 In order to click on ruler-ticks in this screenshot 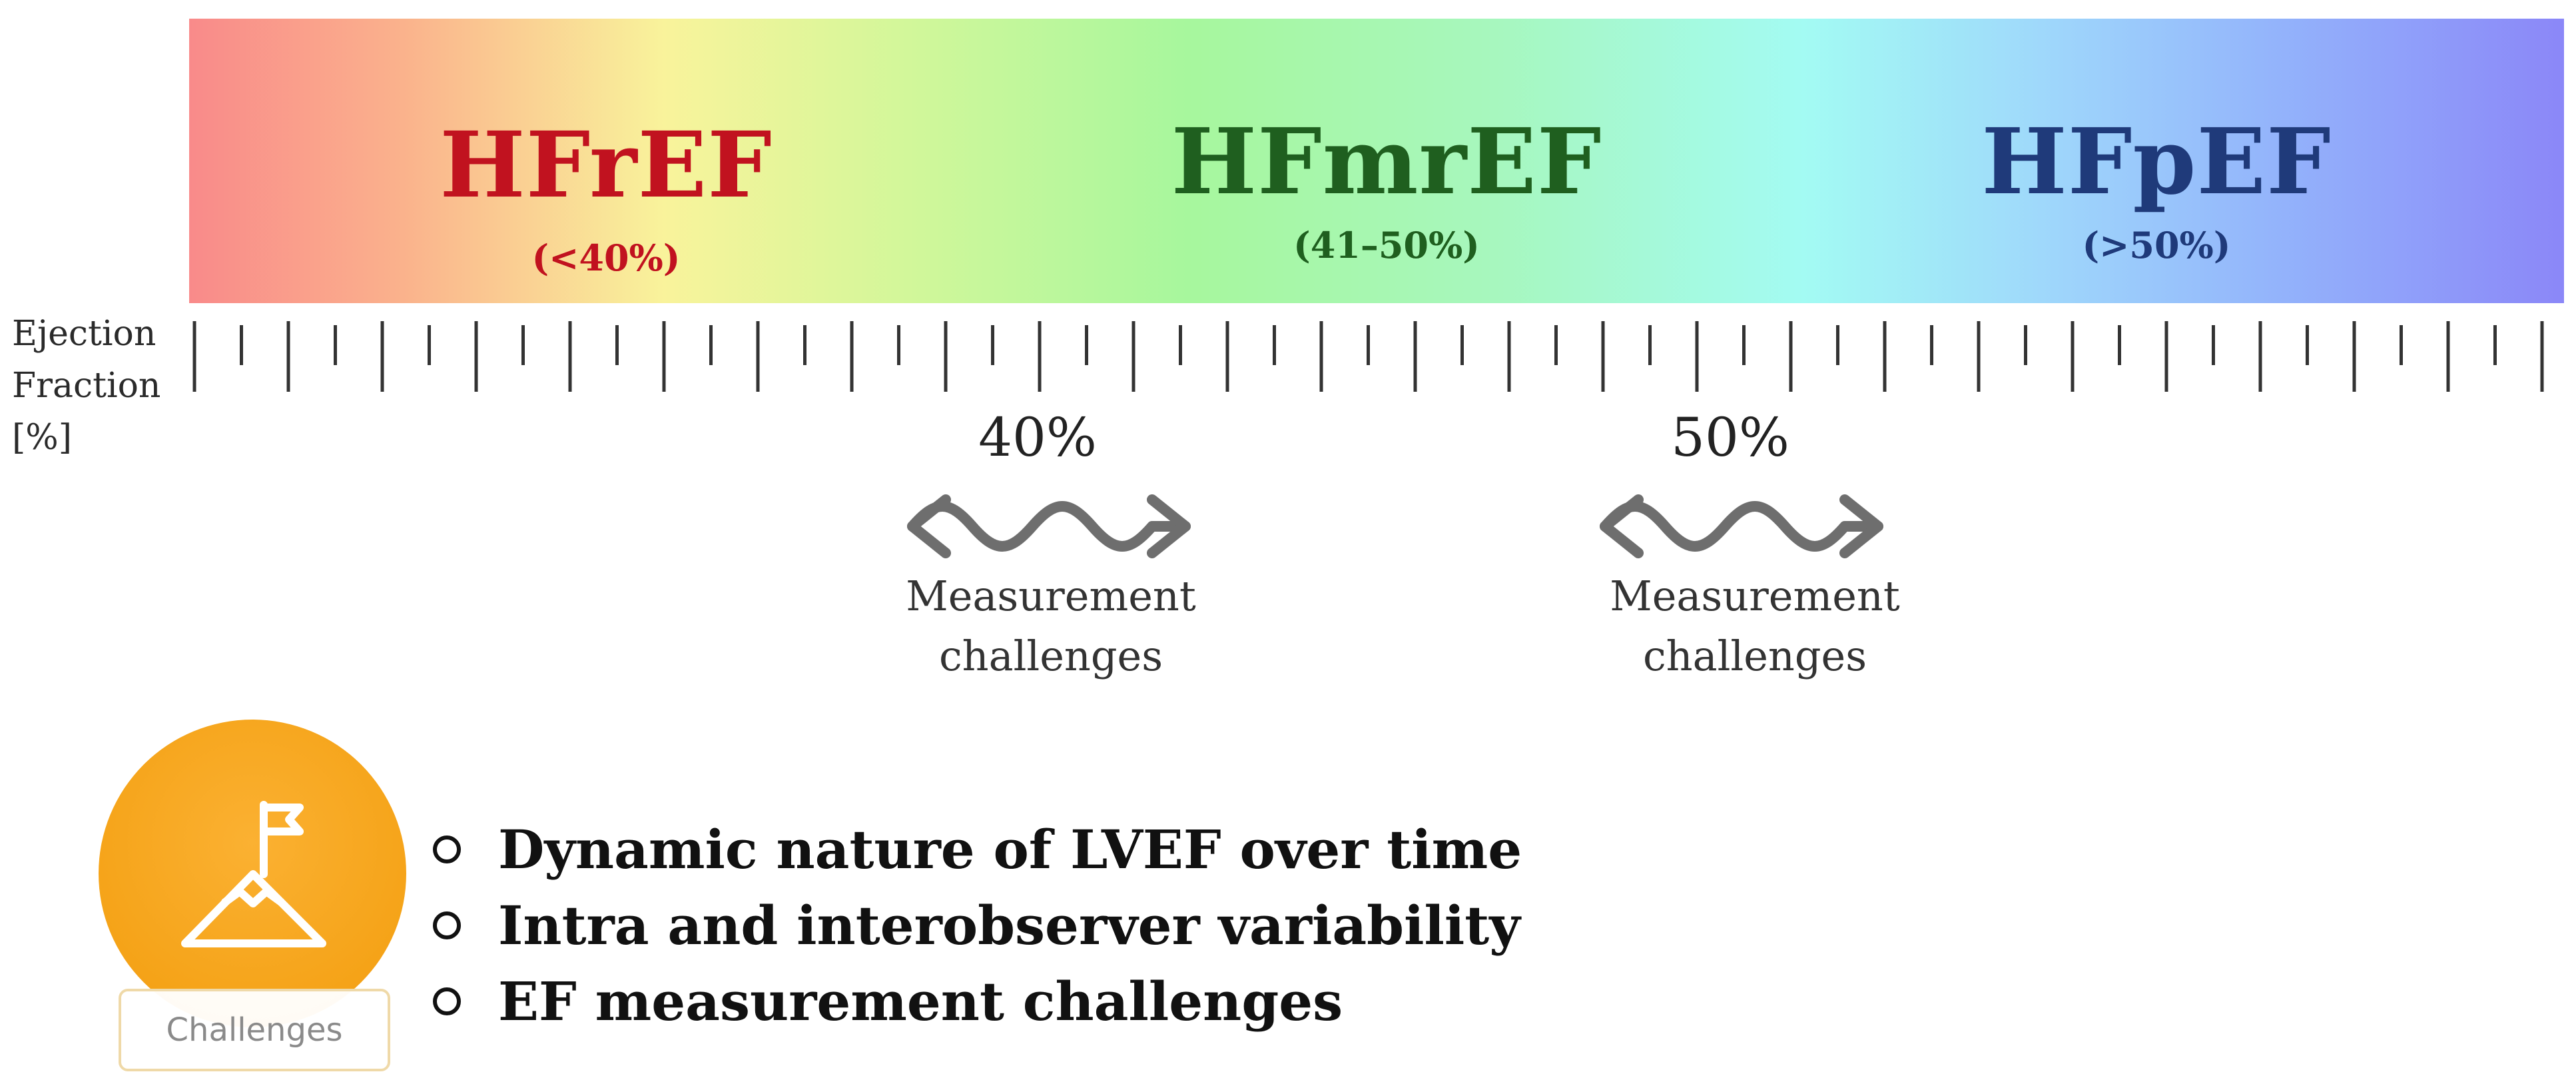, I will do `click(1368, 357)`.